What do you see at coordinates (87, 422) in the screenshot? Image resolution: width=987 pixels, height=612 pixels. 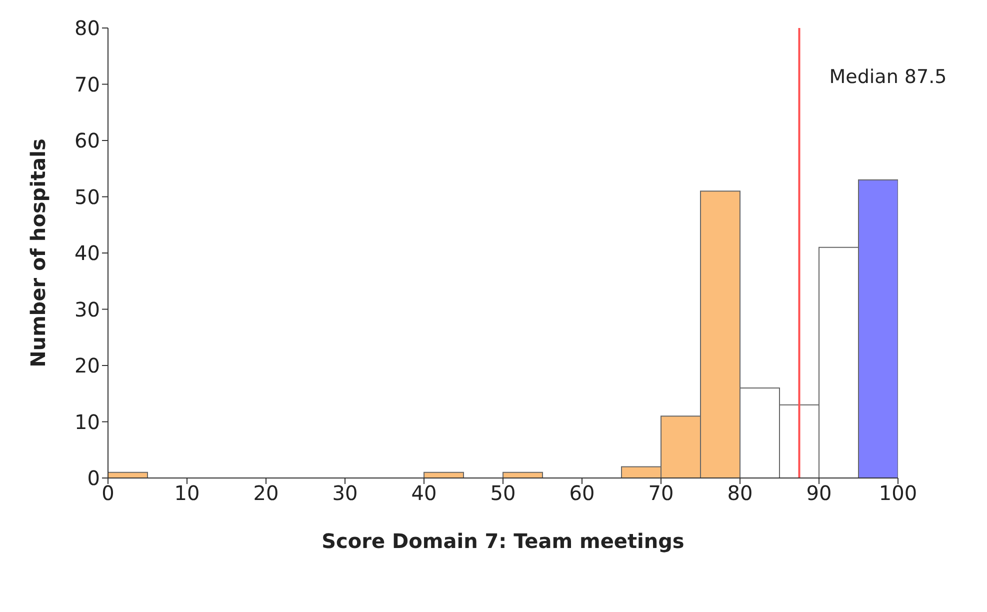 I see `y-tick-label: 10` at bounding box center [87, 422].